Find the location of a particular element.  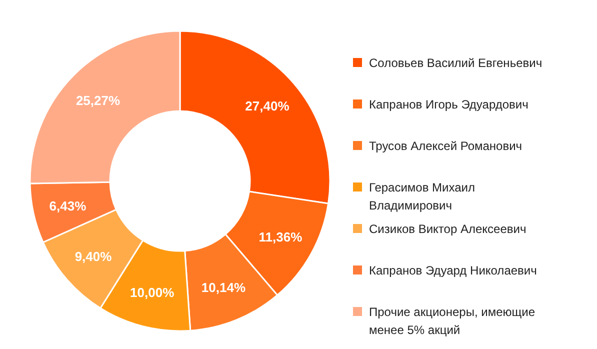

data-label: 27,40% is located at coordinates (267, 106).